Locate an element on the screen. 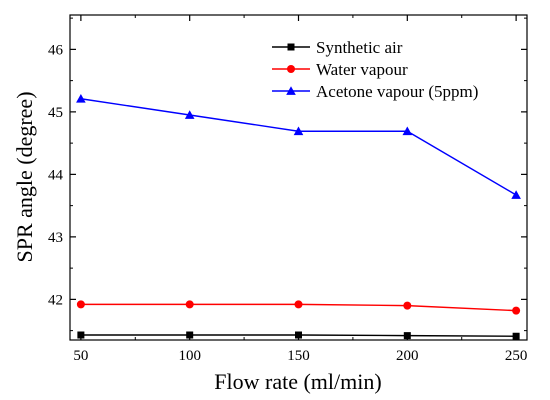 This screenshot has height=400, width=550. legend-label: Synthetic air is located at coordinates (359, 47).